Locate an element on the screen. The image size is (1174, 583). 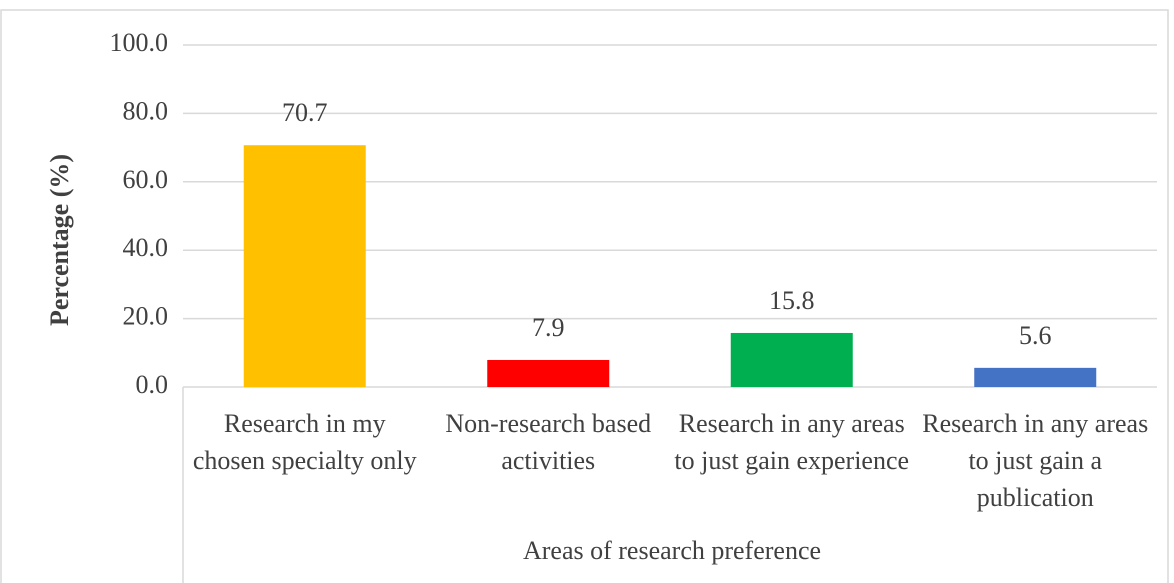
data-label: 7.9 is located at coordinates (548, 327).